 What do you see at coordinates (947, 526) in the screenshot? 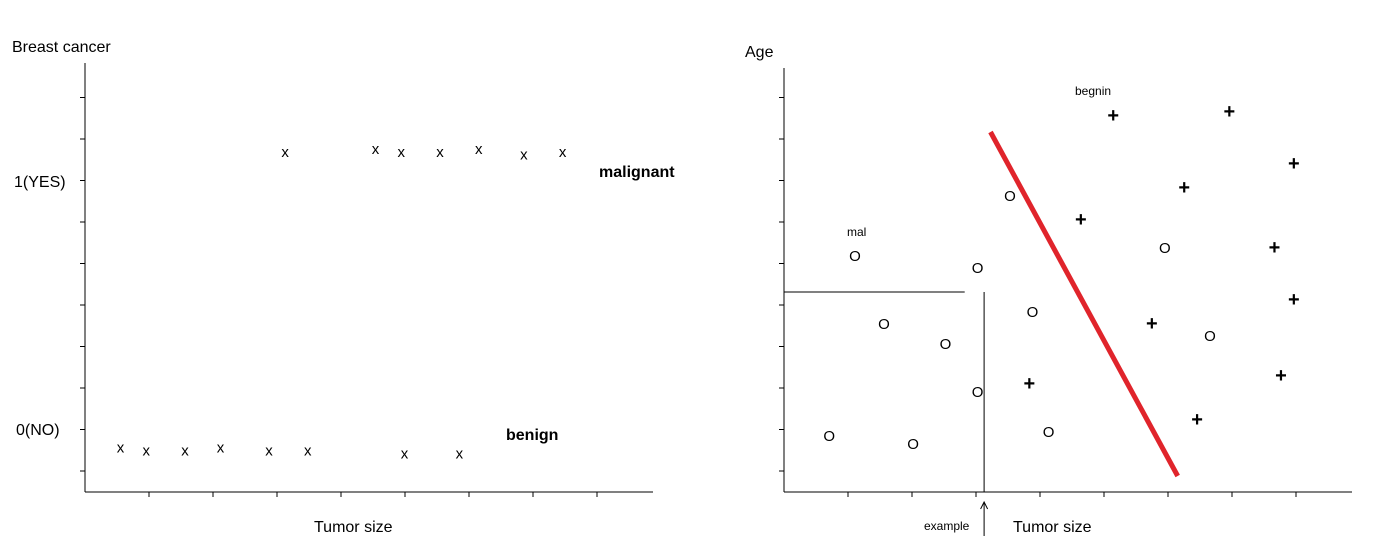
I see `example-annotation: example` at bounding box center [947, 526].